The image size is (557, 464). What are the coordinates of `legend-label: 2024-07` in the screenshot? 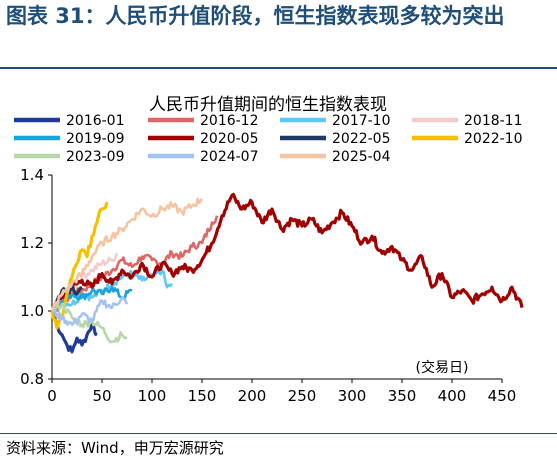 It's located at (229, 157).